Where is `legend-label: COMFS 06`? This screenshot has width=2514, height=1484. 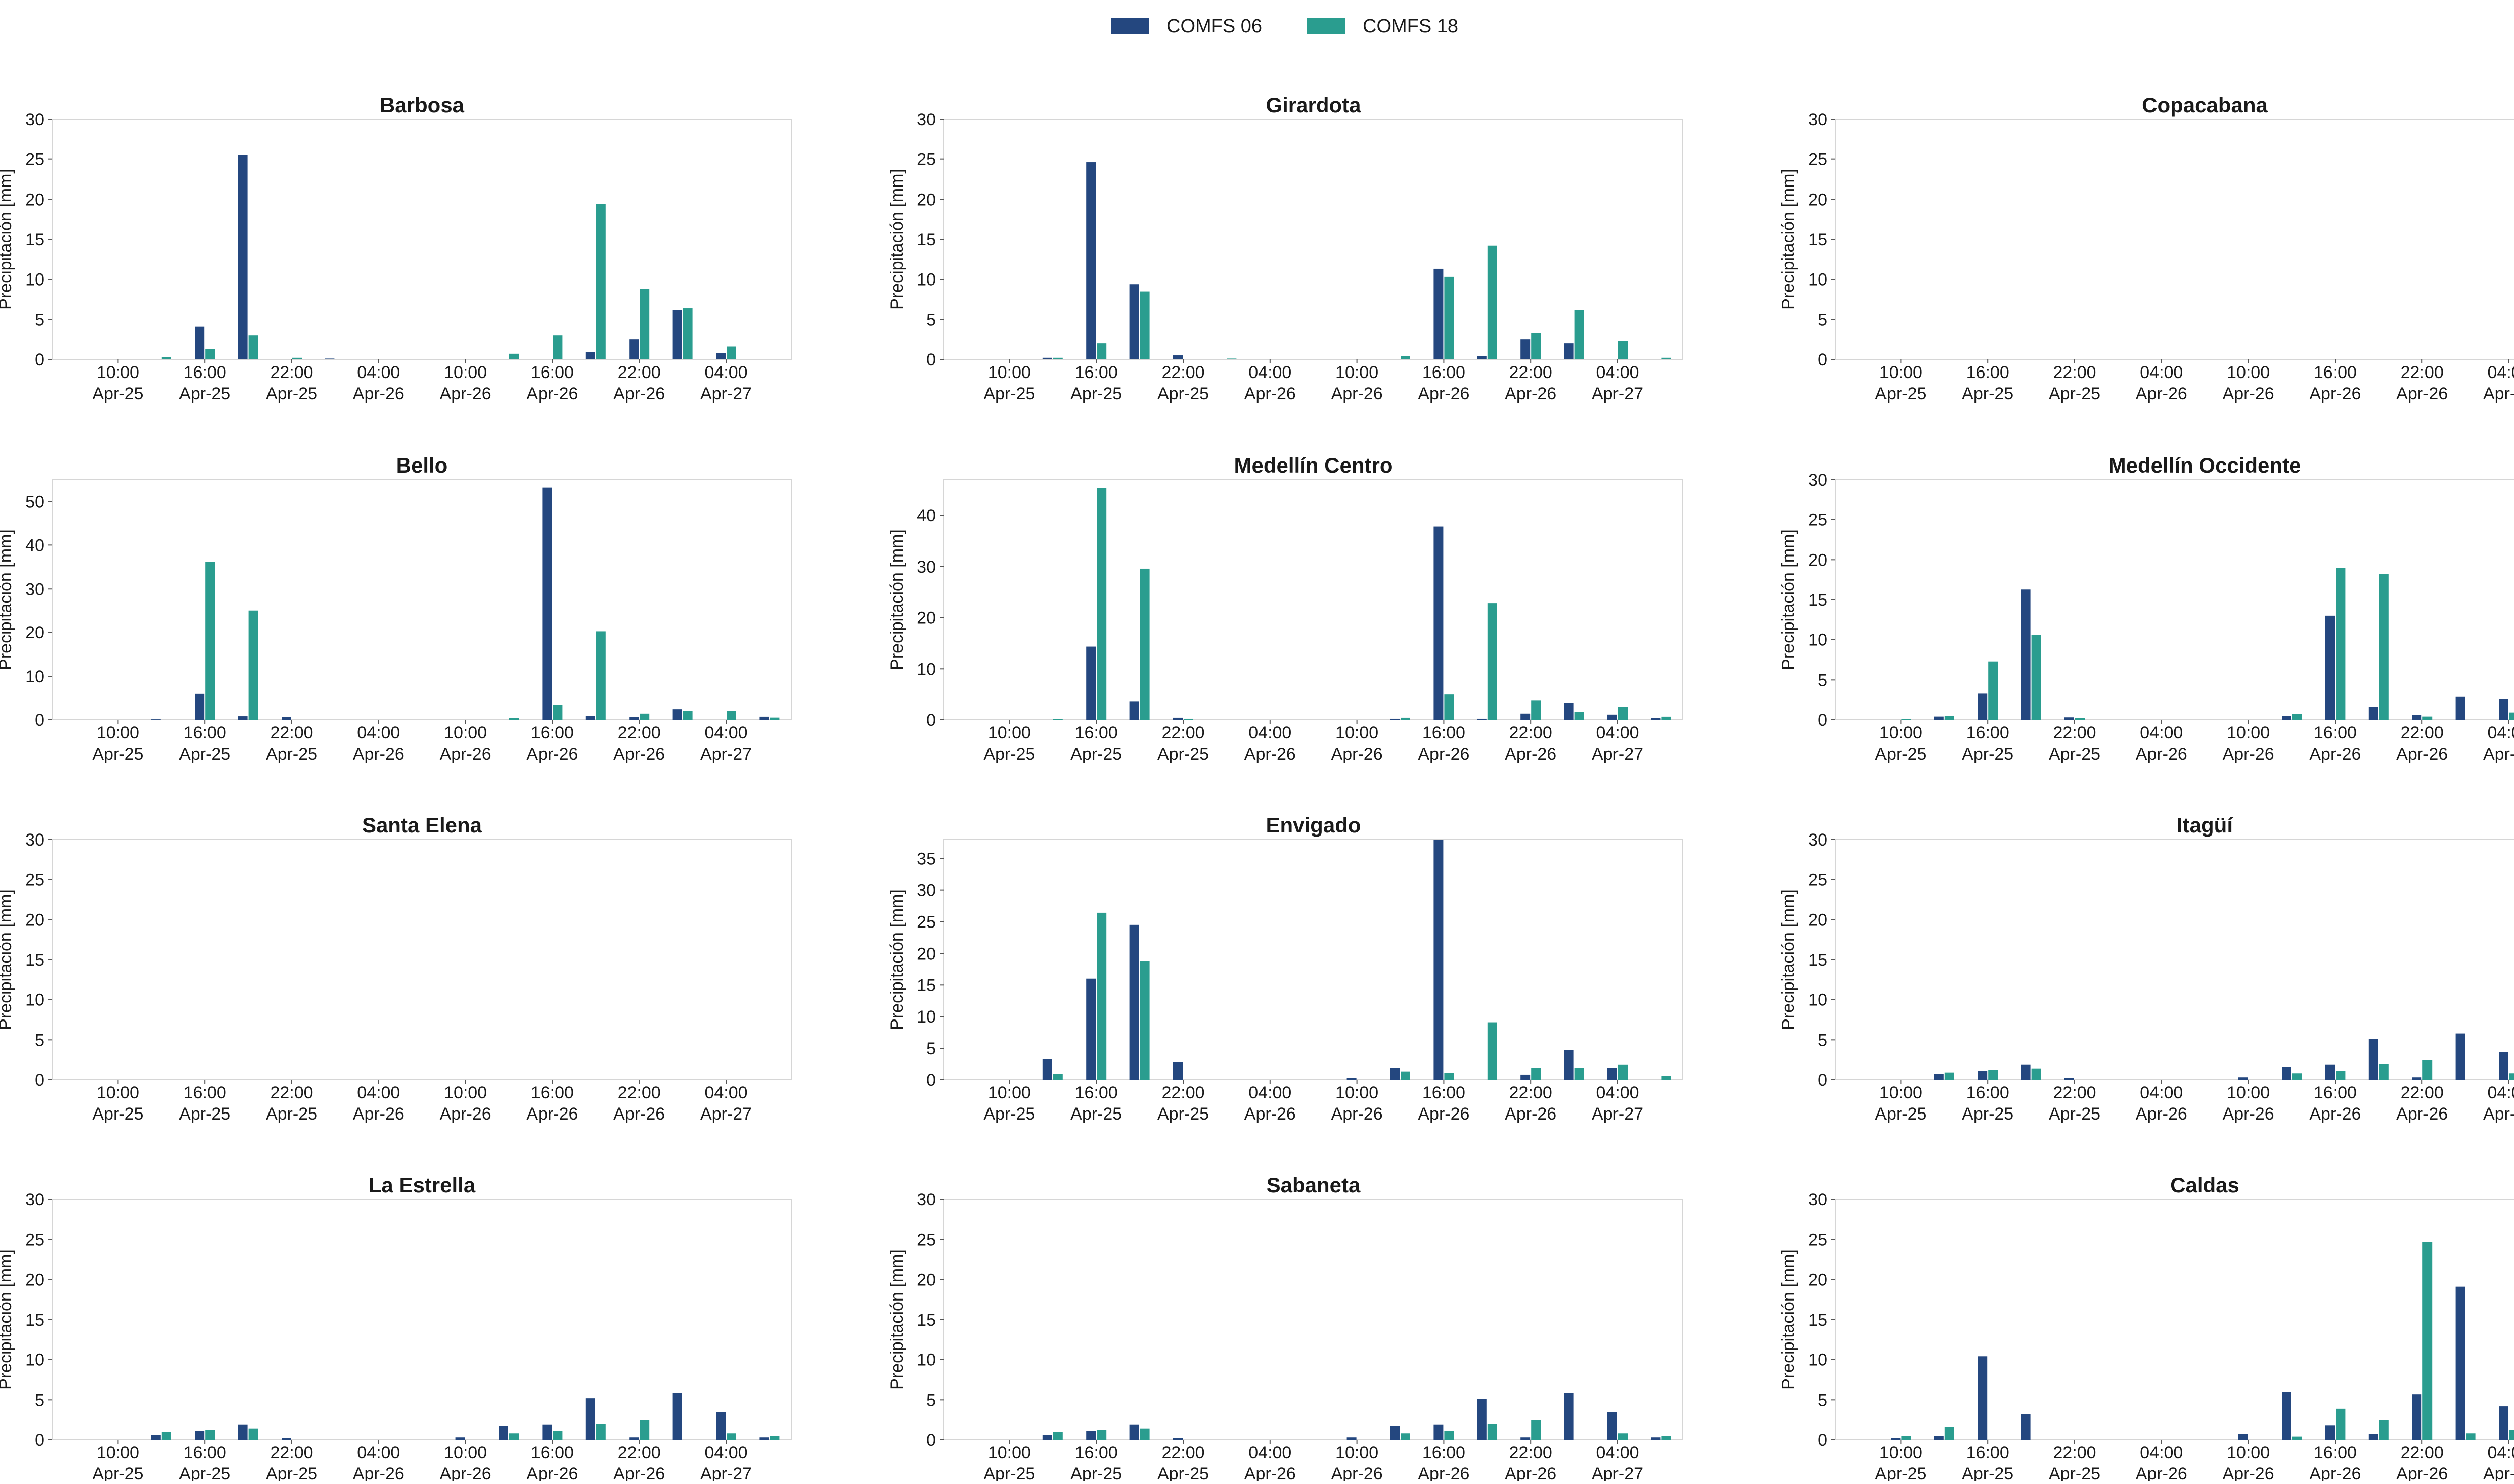 legend-label: COMFS 06 is located at coordinates (1214, 26).